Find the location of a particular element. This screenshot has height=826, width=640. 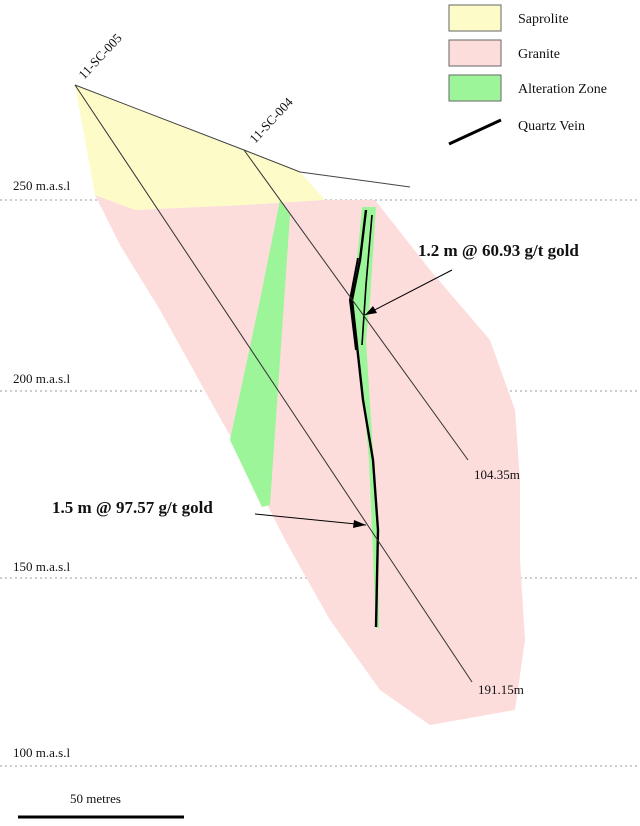

end-depth-005: 191.15m is located at coordinates (501, 689).